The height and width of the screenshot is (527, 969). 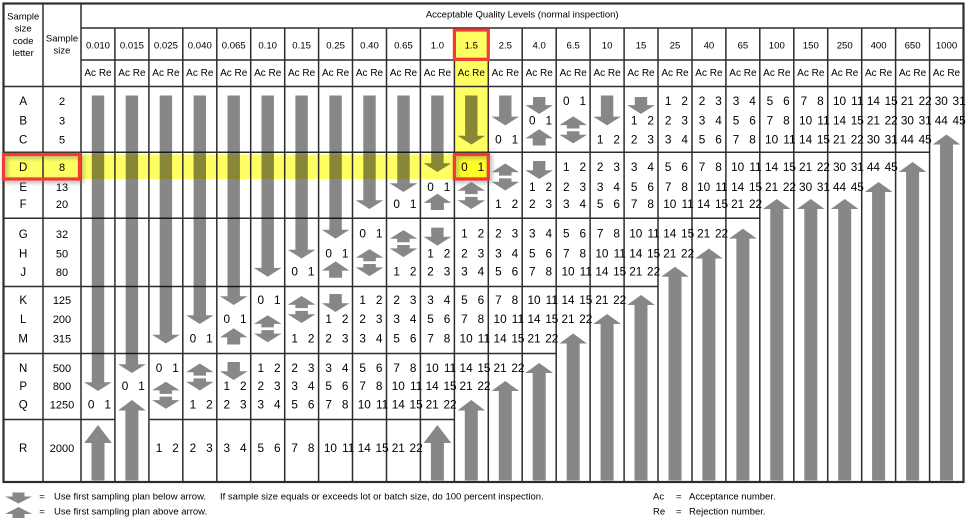 What do you see at coordinates (732, 497) in the screenshot?
I see `svg-text: Acceptance number.` at bounding box center [732, 497].